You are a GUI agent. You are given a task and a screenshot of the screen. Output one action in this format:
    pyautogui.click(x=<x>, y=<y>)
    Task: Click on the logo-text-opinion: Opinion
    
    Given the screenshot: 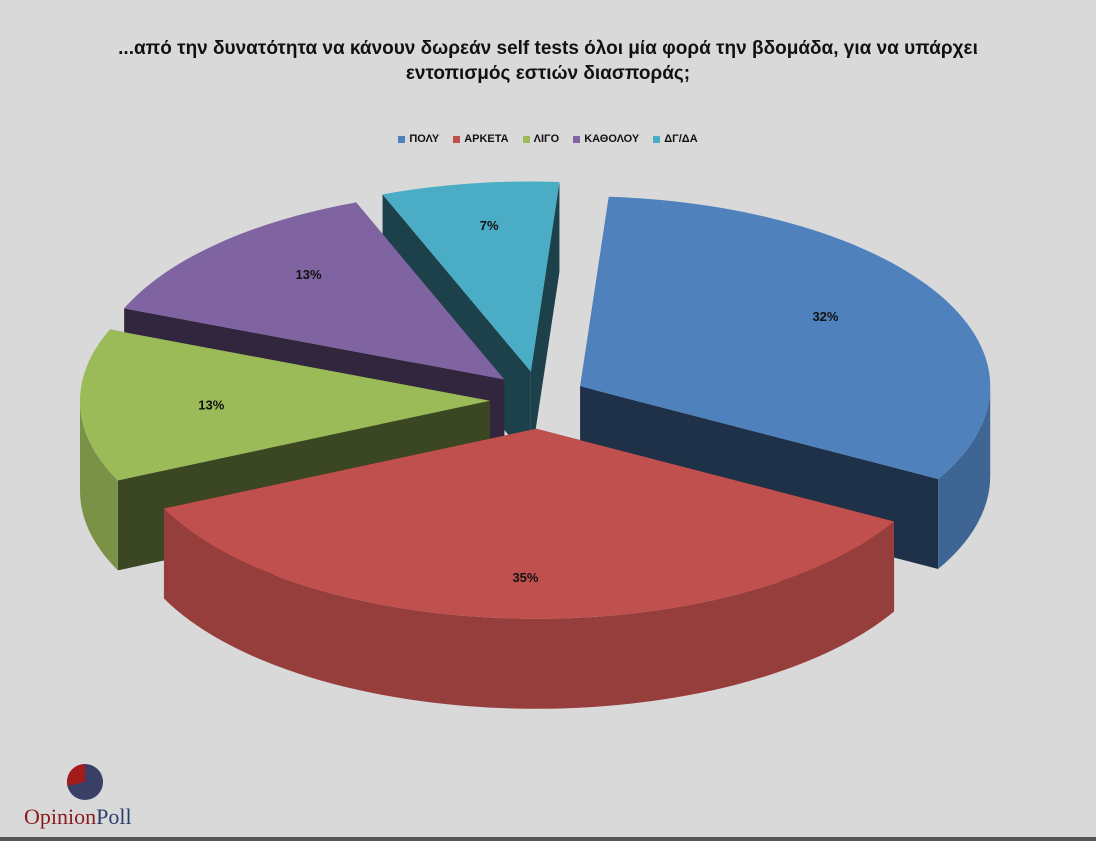 What is the action you would take?
    pyautogui.click(x=60, y=816)
    